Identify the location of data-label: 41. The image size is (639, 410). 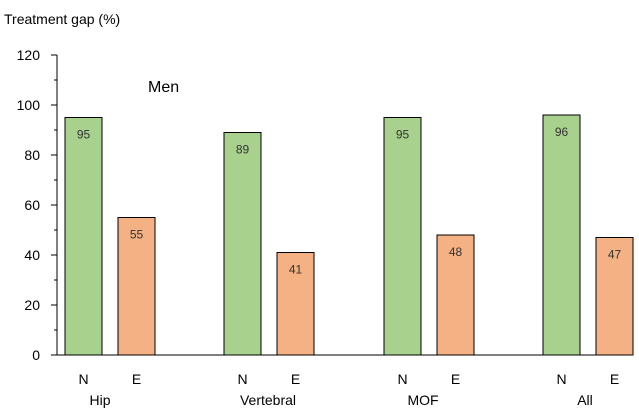
(296, 270).